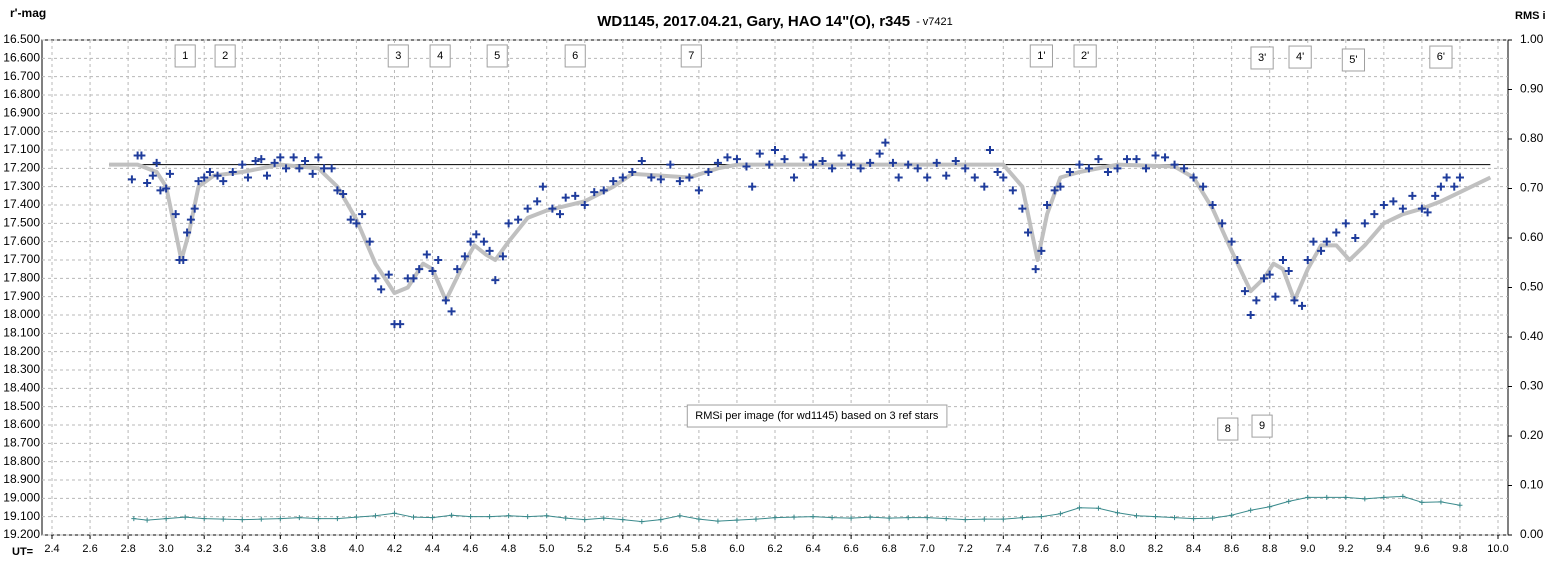  Describe the element at coordinates (242, 549) in the screenshot. I see `x-tick-label: 3.4` at that location.